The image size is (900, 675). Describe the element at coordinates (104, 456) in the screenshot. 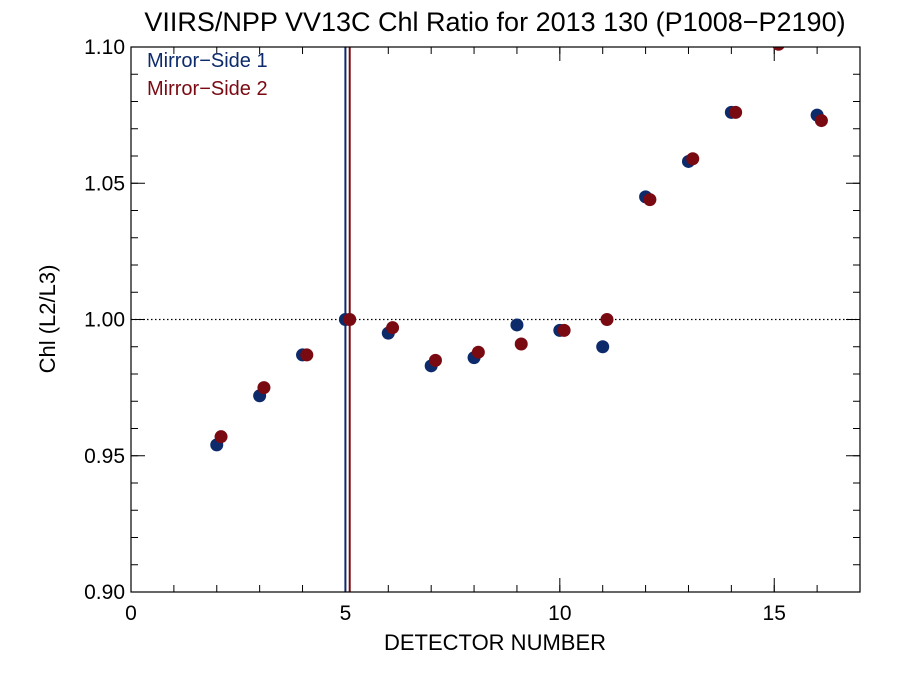

I see `y-tick-label: 0.95` at that location.